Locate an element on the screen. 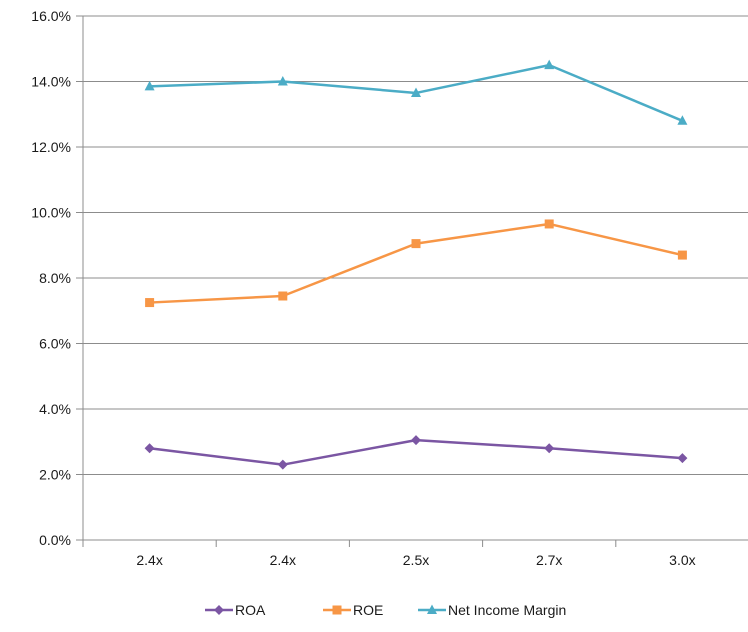  x-axis-tick-label: 2.5x is located at coordinates (416, 560).